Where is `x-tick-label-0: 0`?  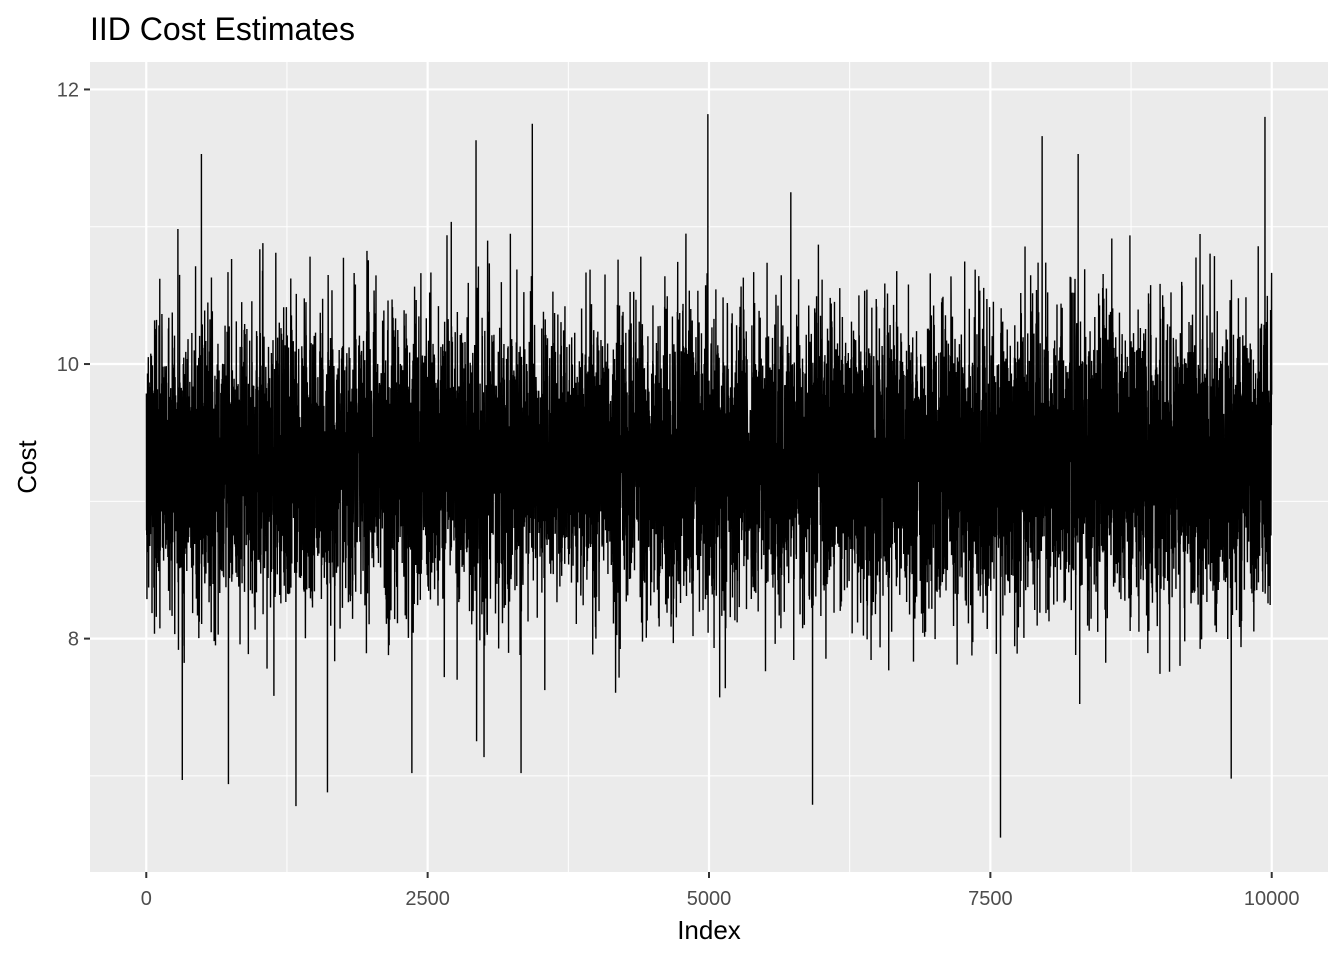 x-tick-label-0: 0 is located at coordinates (146, 899).